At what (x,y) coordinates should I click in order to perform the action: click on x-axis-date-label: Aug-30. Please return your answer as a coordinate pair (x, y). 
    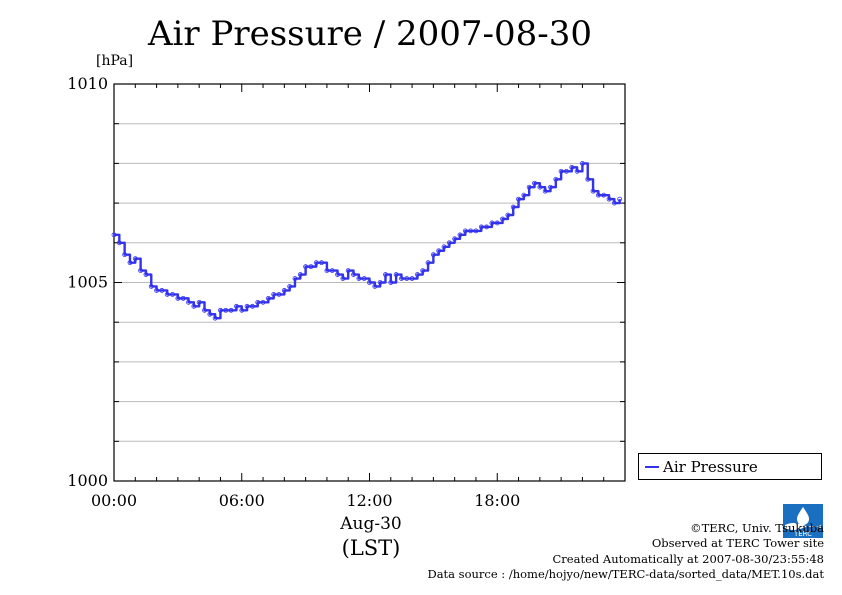
    Looking at the image, I should click on (371, 524).